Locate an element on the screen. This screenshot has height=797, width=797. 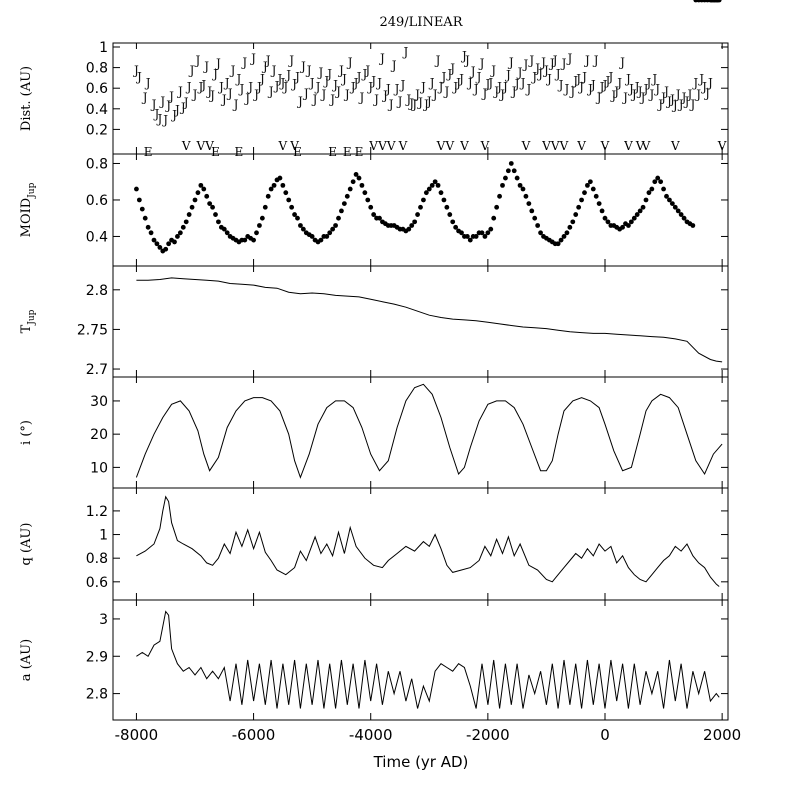
xtick-label: 2000 is located at coordinates (722, 735).